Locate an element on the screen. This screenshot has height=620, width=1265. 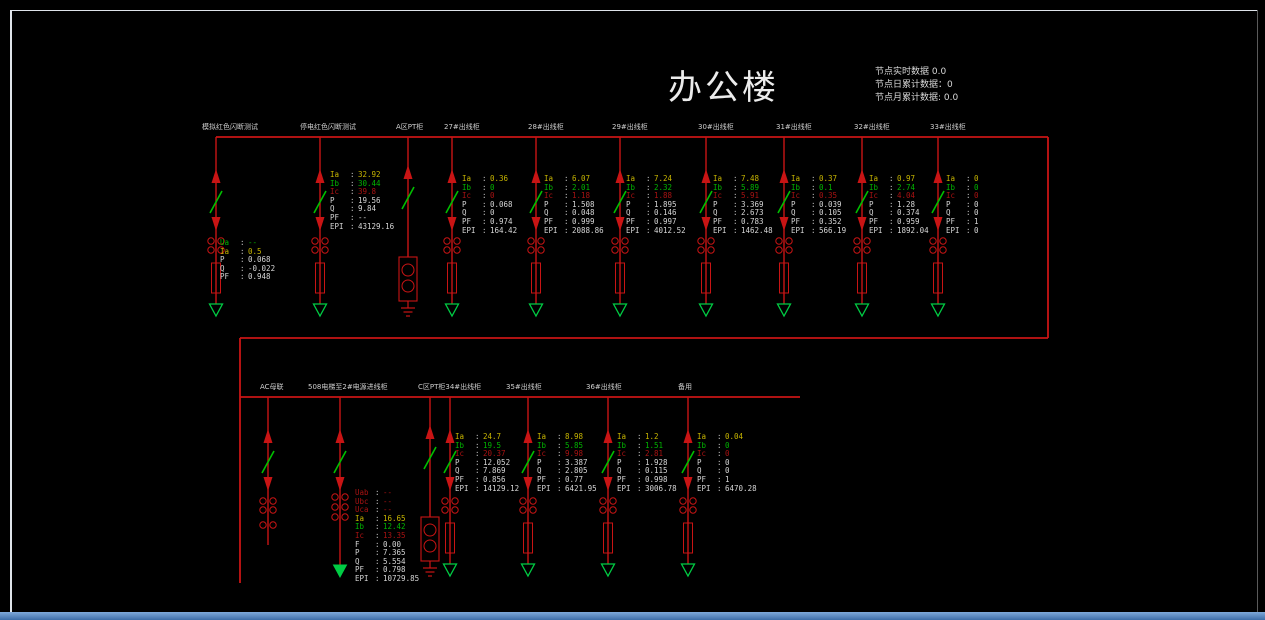
measurement-row: P:0.068 is located at coordinates (247, 260).